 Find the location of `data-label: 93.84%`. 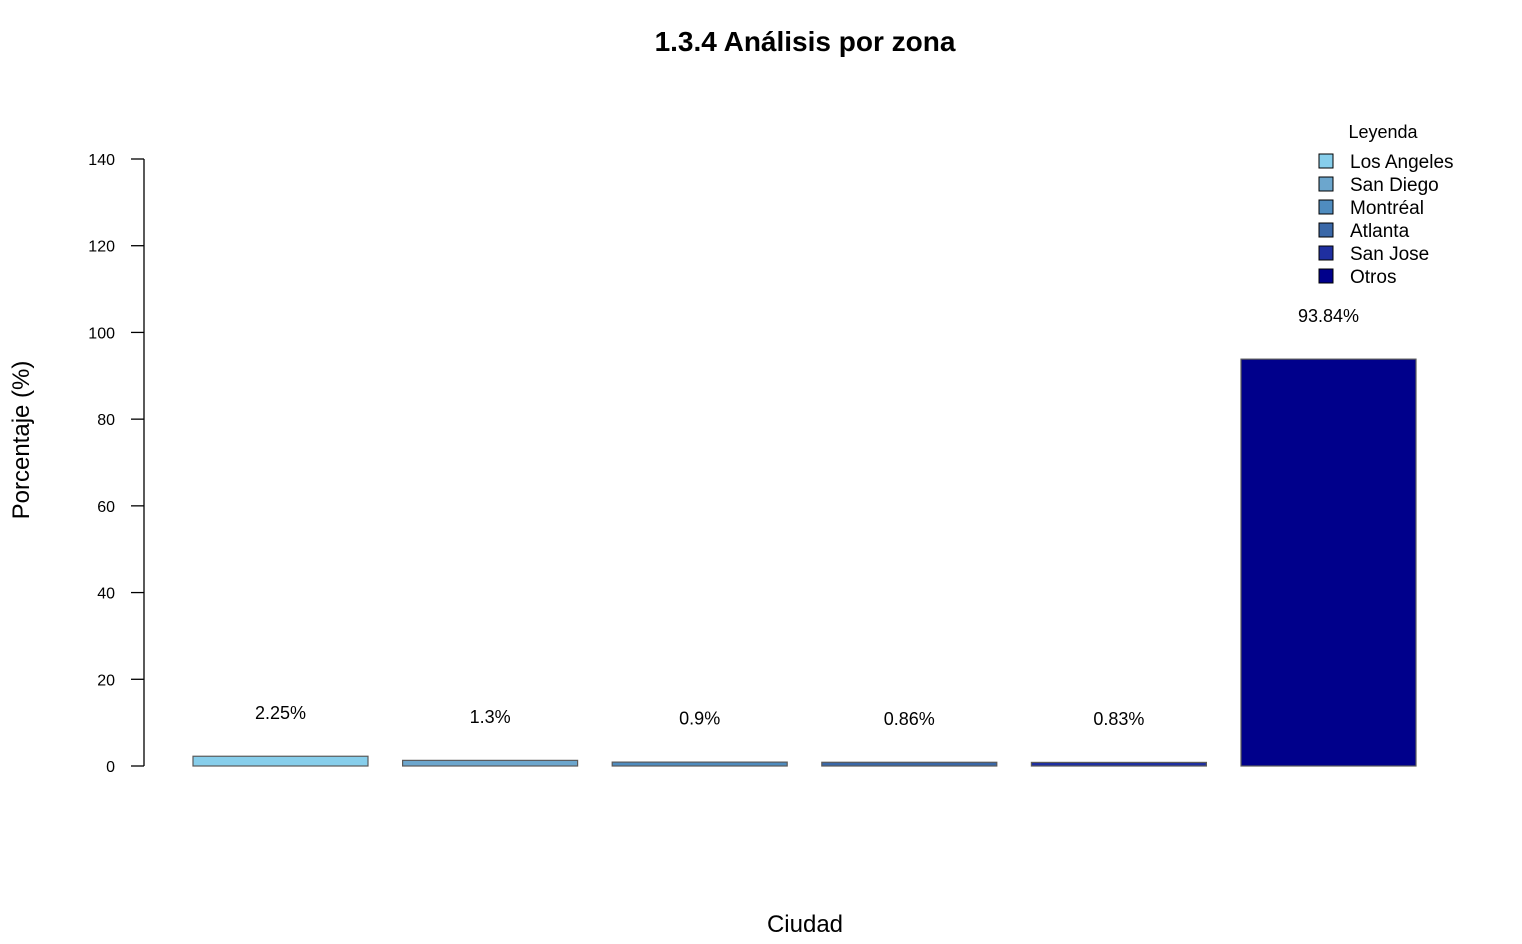

data-label: 93.84% is located at coordinates (1328, 316).